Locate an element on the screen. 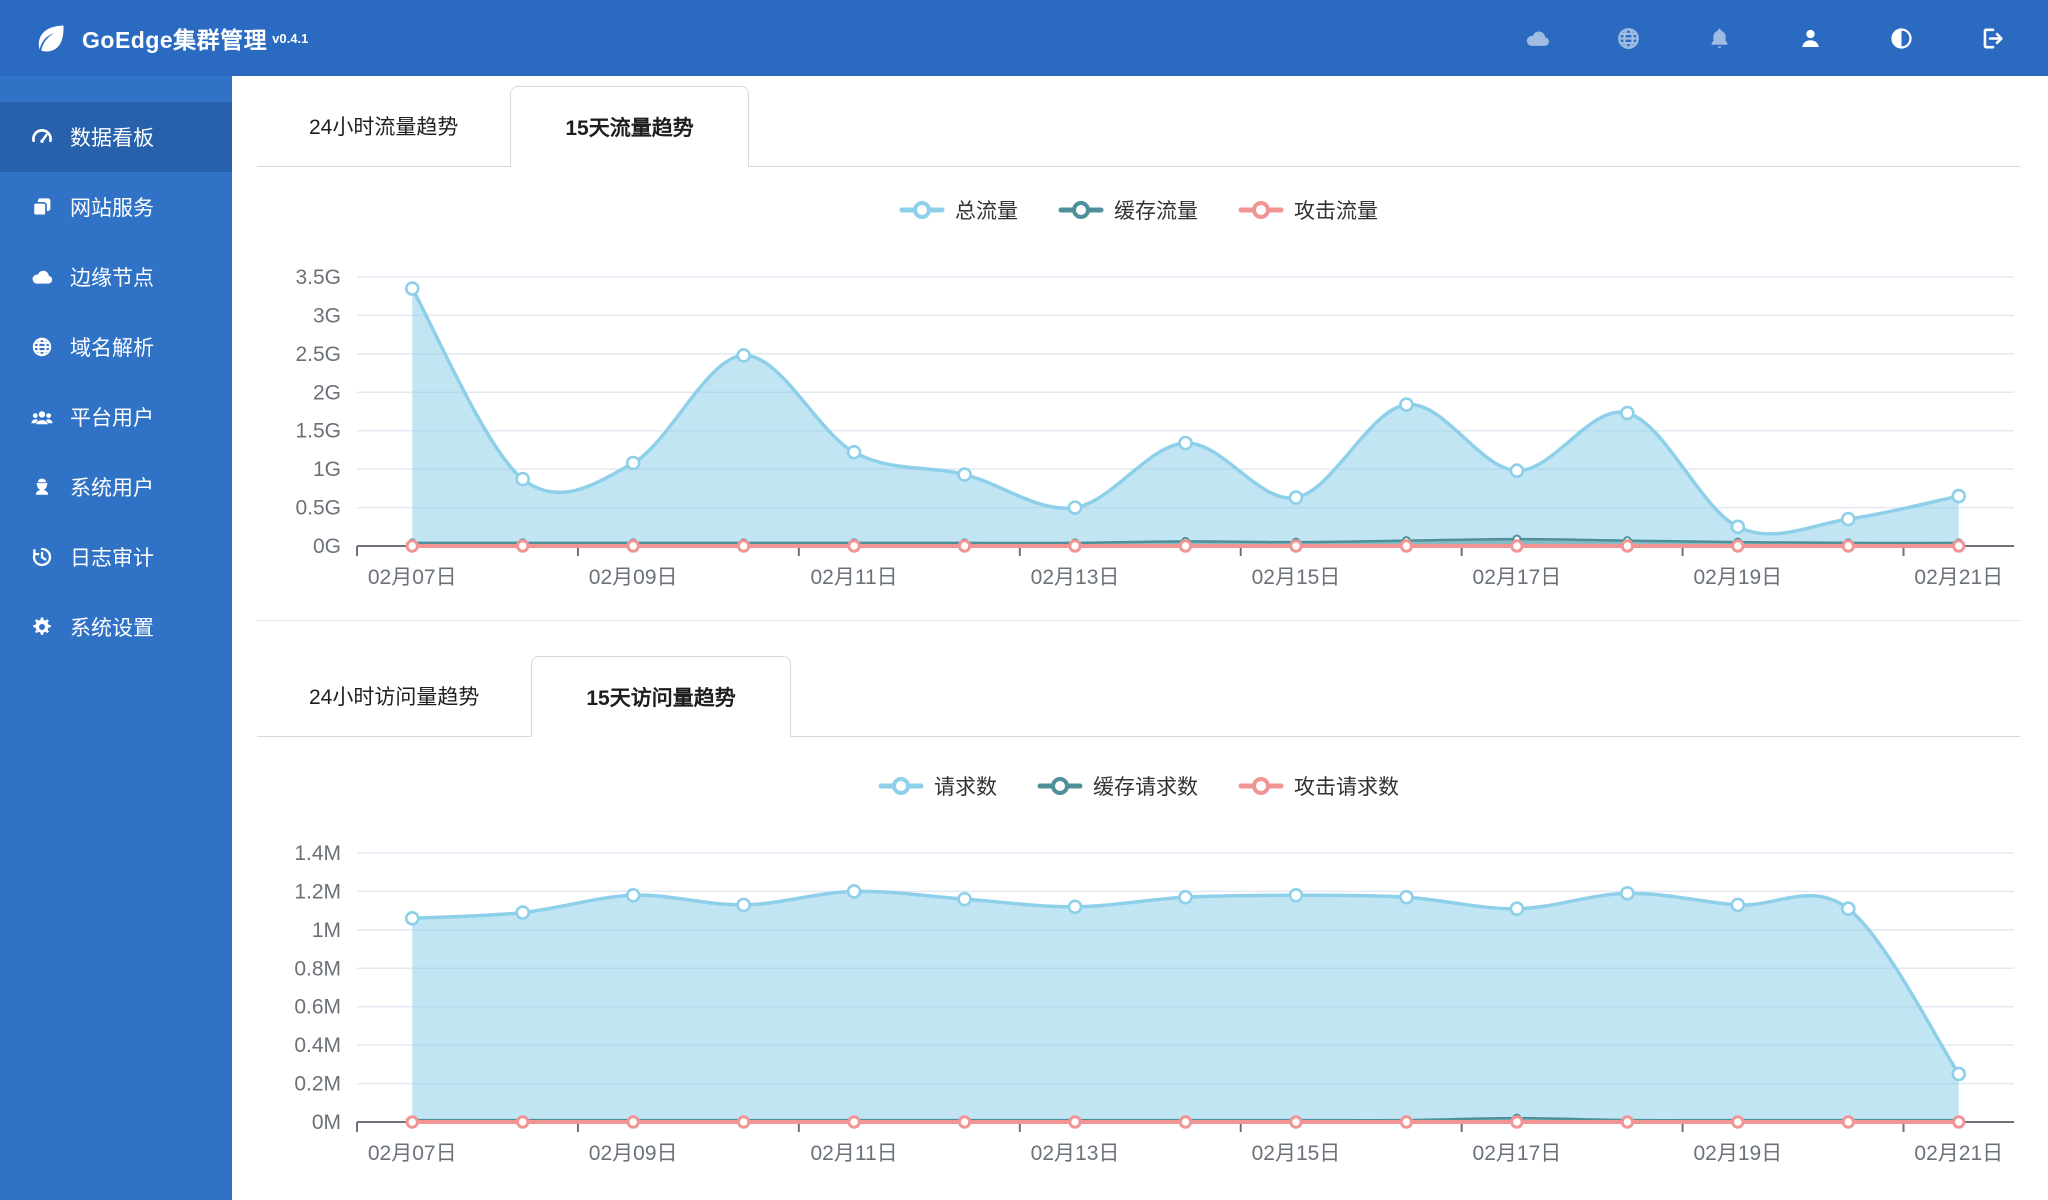 Image resolution: width=2048 pixels, height=1200 pixels. sidebar-item-label: 系统用户 is located at coordinates (112, 488).